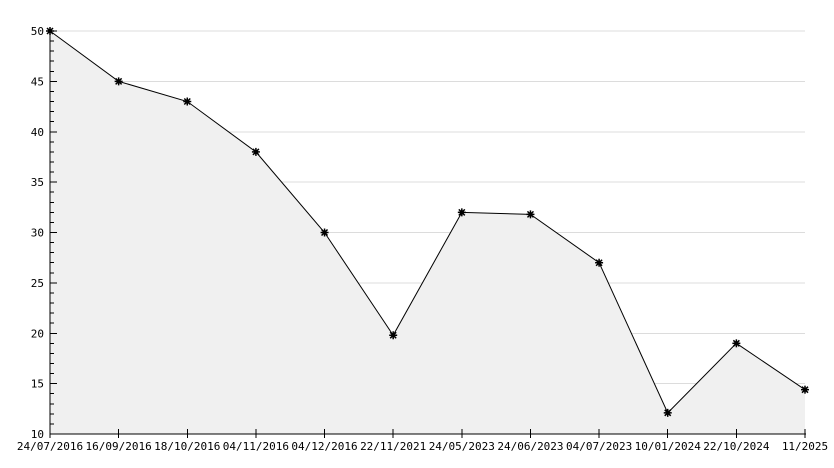  I want to click on x-tick-label: 04/07/2023, so click(599, 446).